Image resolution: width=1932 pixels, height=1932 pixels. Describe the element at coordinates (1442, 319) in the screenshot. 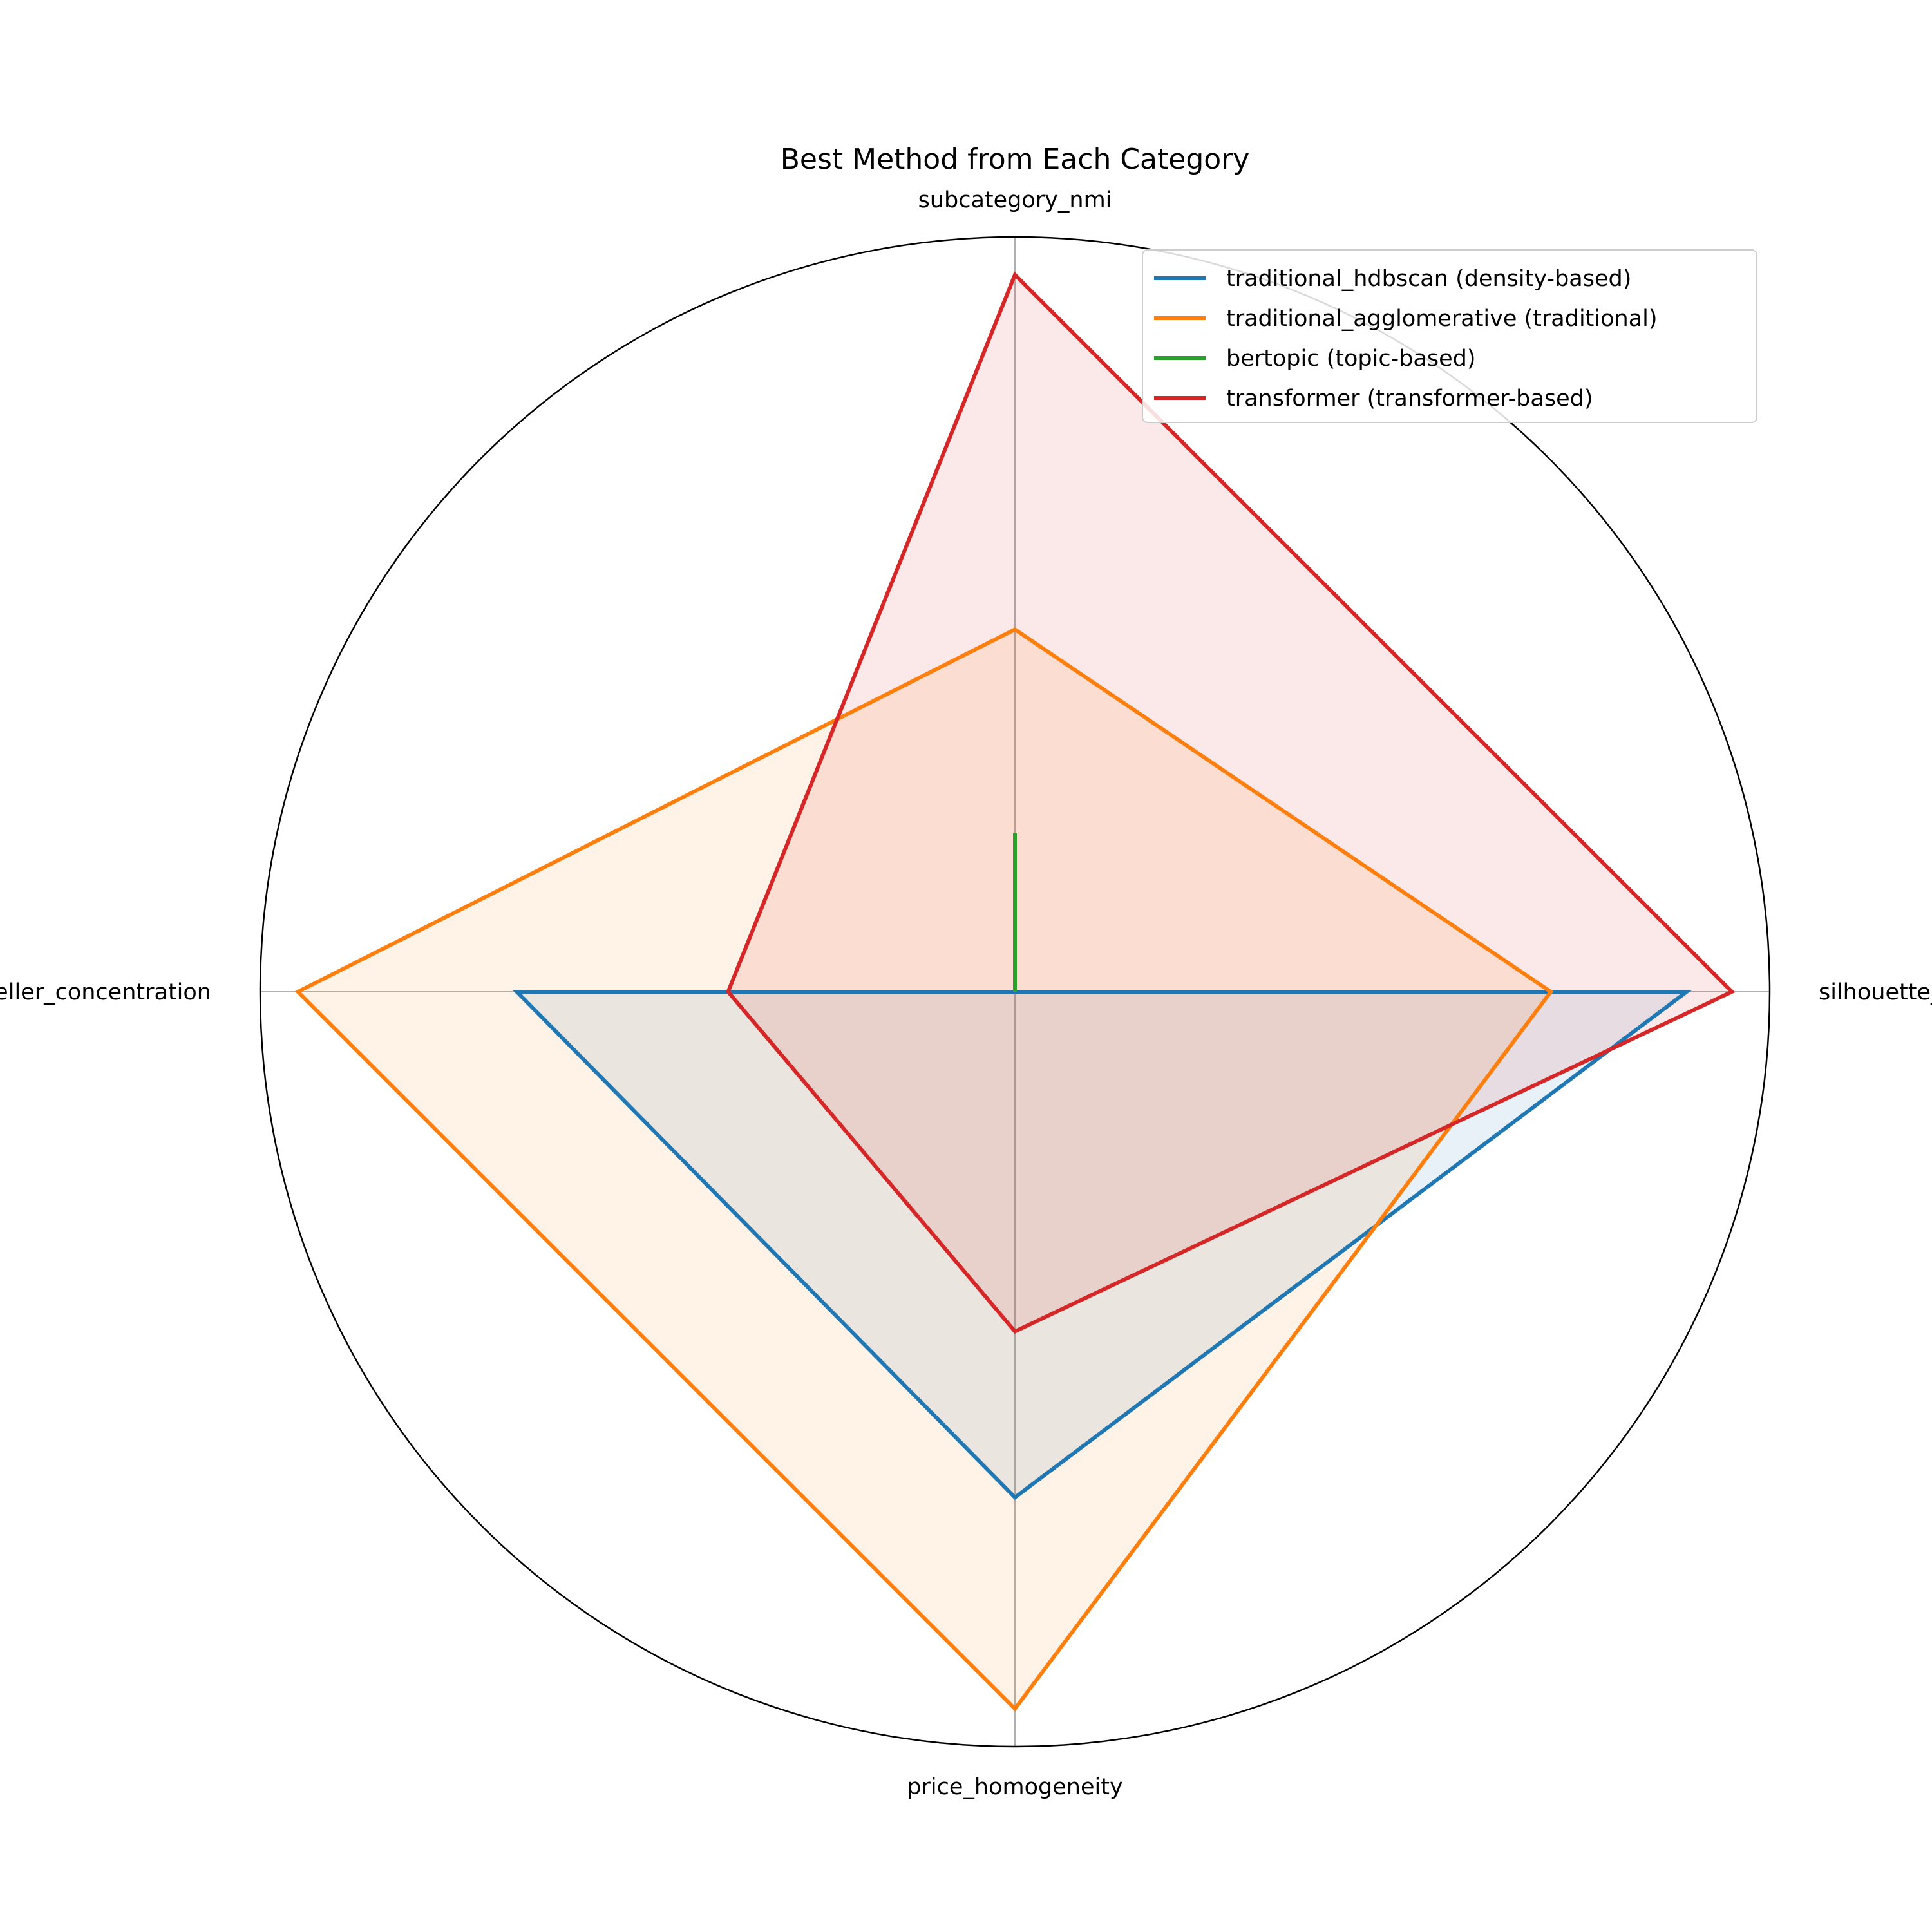

I see `legend-label-1: traditional_agglomerative (traditional)` at that location.